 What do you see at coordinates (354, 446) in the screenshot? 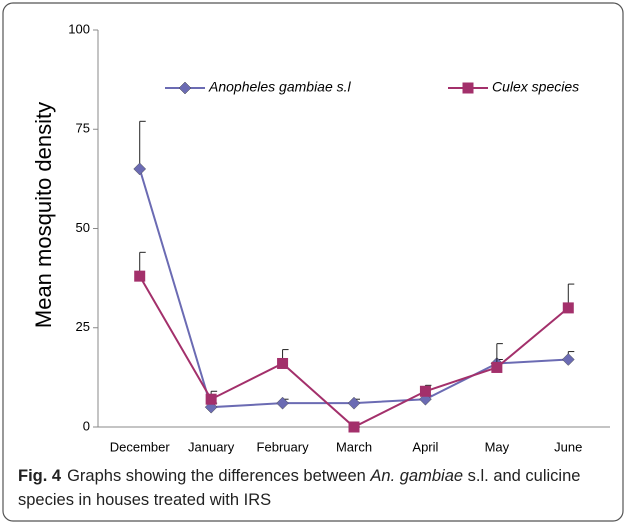
I see `x-tick-label: March` at bounding box center [354, 446].